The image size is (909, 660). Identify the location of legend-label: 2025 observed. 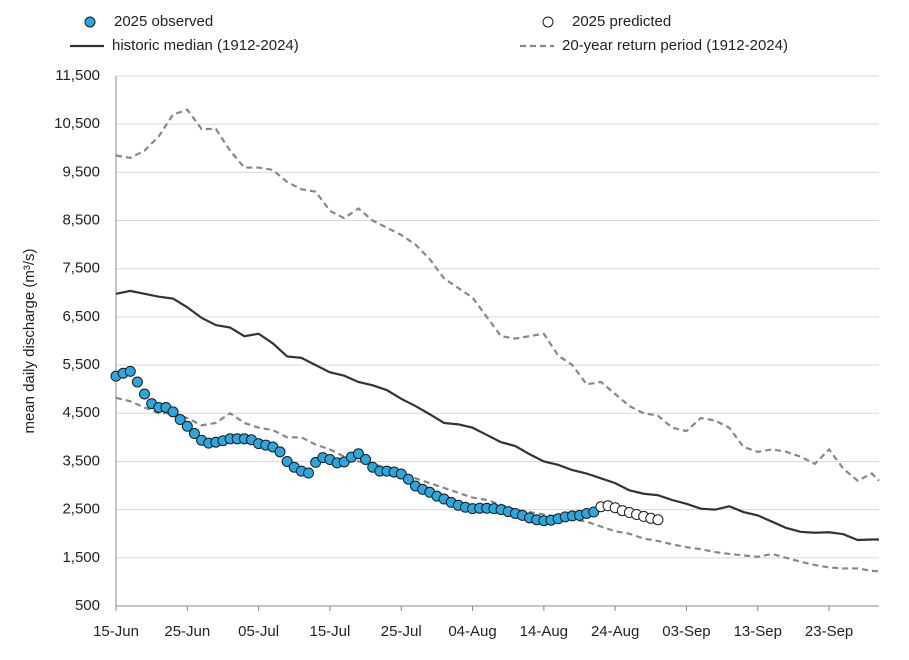
(163, 21).